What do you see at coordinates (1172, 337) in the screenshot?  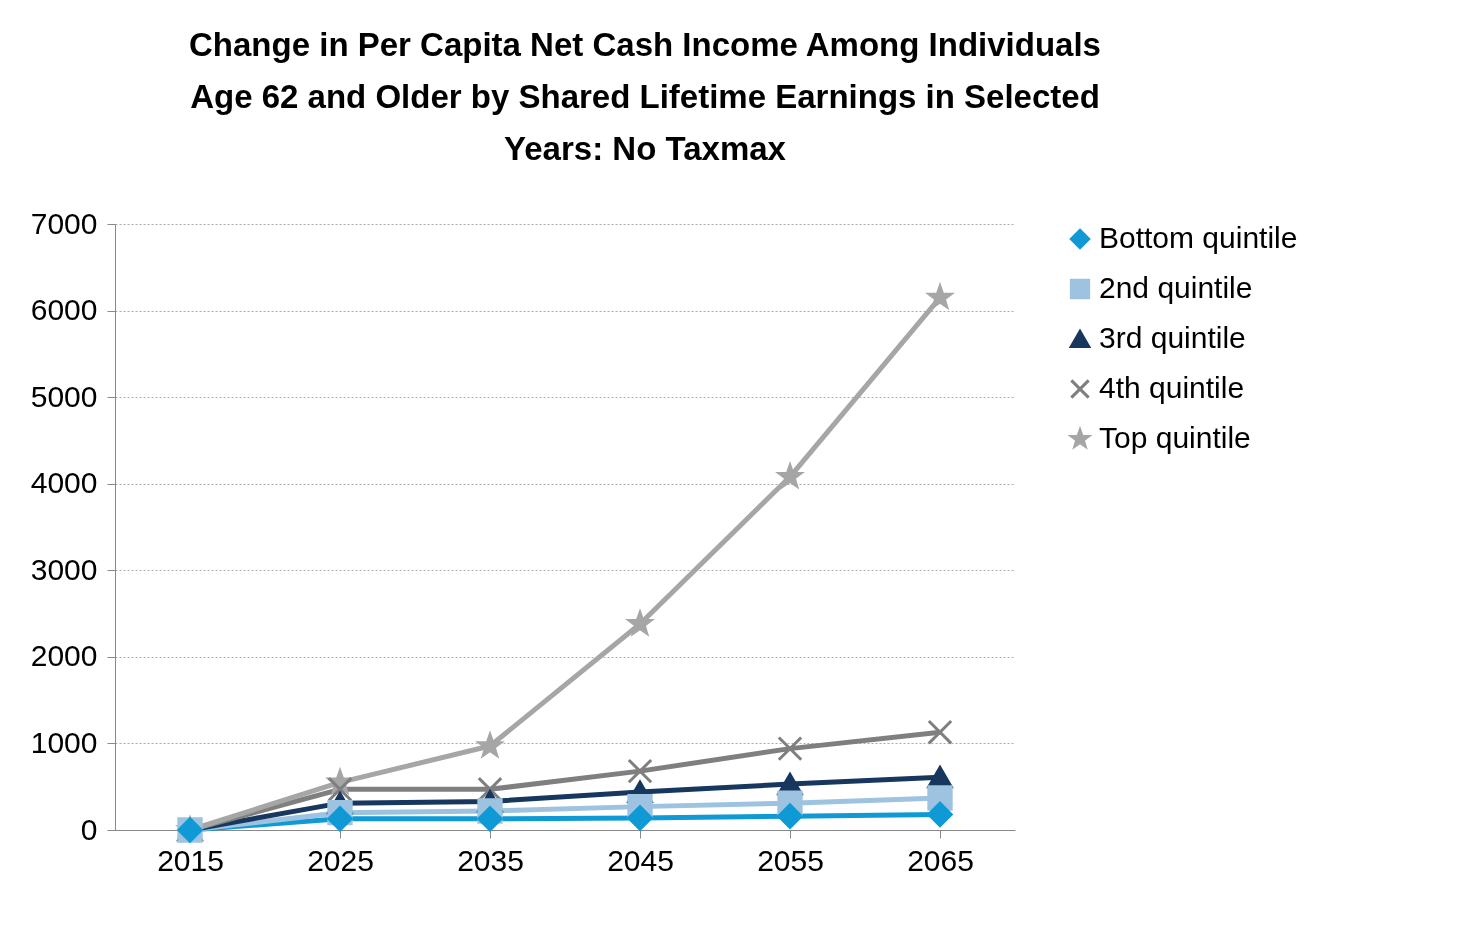 I see `legend-label: 3rd quintile` at bounding box center [1172, 337].